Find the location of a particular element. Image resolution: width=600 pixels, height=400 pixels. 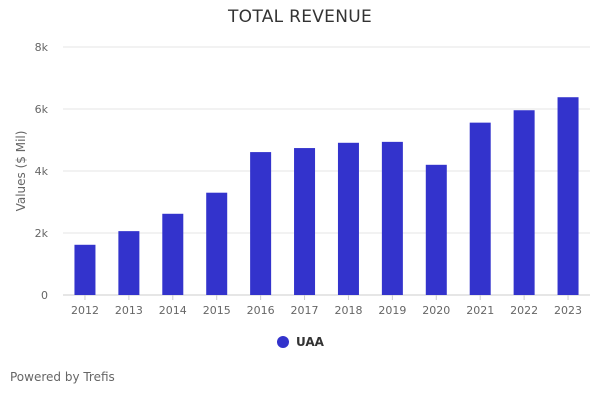

x-tick-label-2020: 2020 is located at coordinates (436, 310).